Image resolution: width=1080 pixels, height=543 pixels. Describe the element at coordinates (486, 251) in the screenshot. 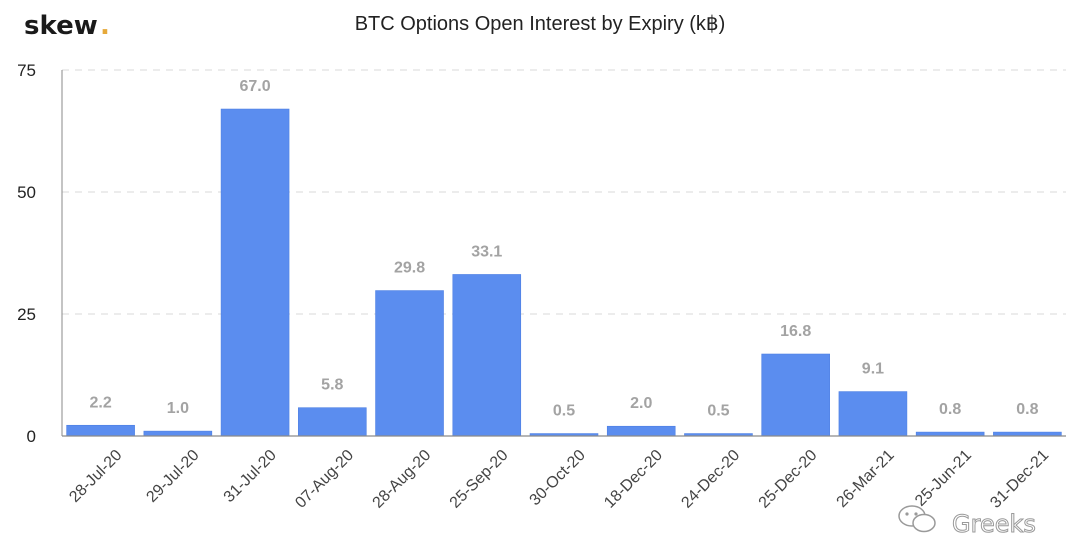

I see `data-label: 33.1` at that location.